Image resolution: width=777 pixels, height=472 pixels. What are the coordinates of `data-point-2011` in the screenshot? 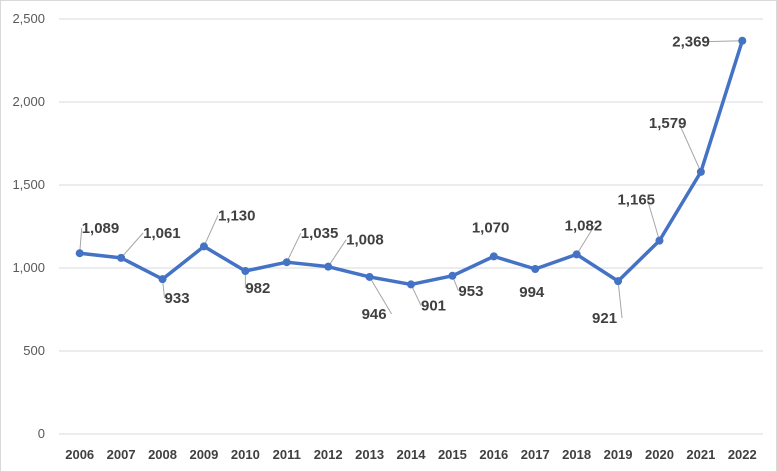 It's located at (286, 262).